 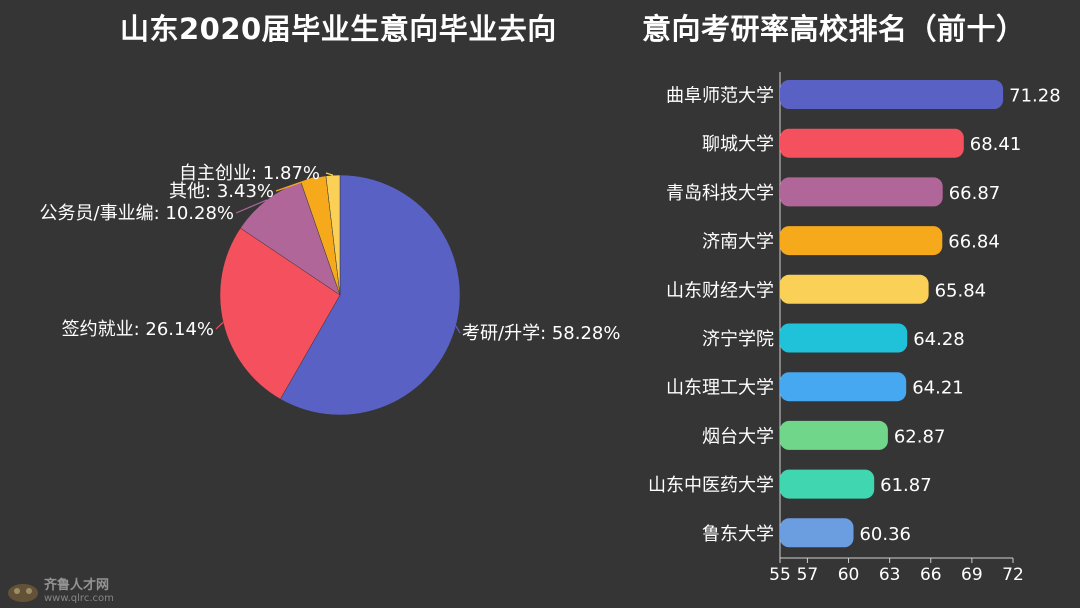 What do you see at coordinates (137, 213) in the screenshot?
I see `pie-slice-label: 公务员/事业编: 10.28%` at bounding box center [137, 213].